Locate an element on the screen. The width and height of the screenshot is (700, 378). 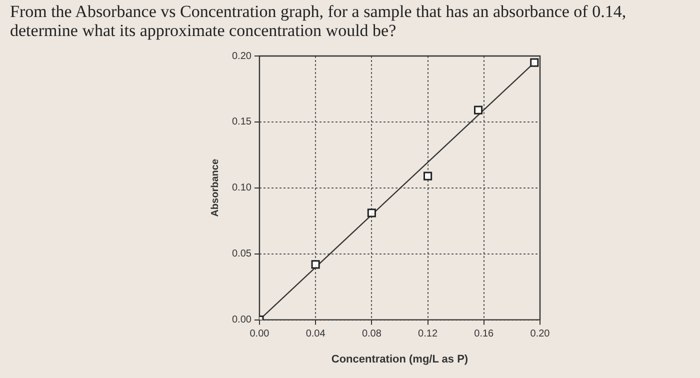
x-tick-label: 0.12 is located at coordinates (428, 334).